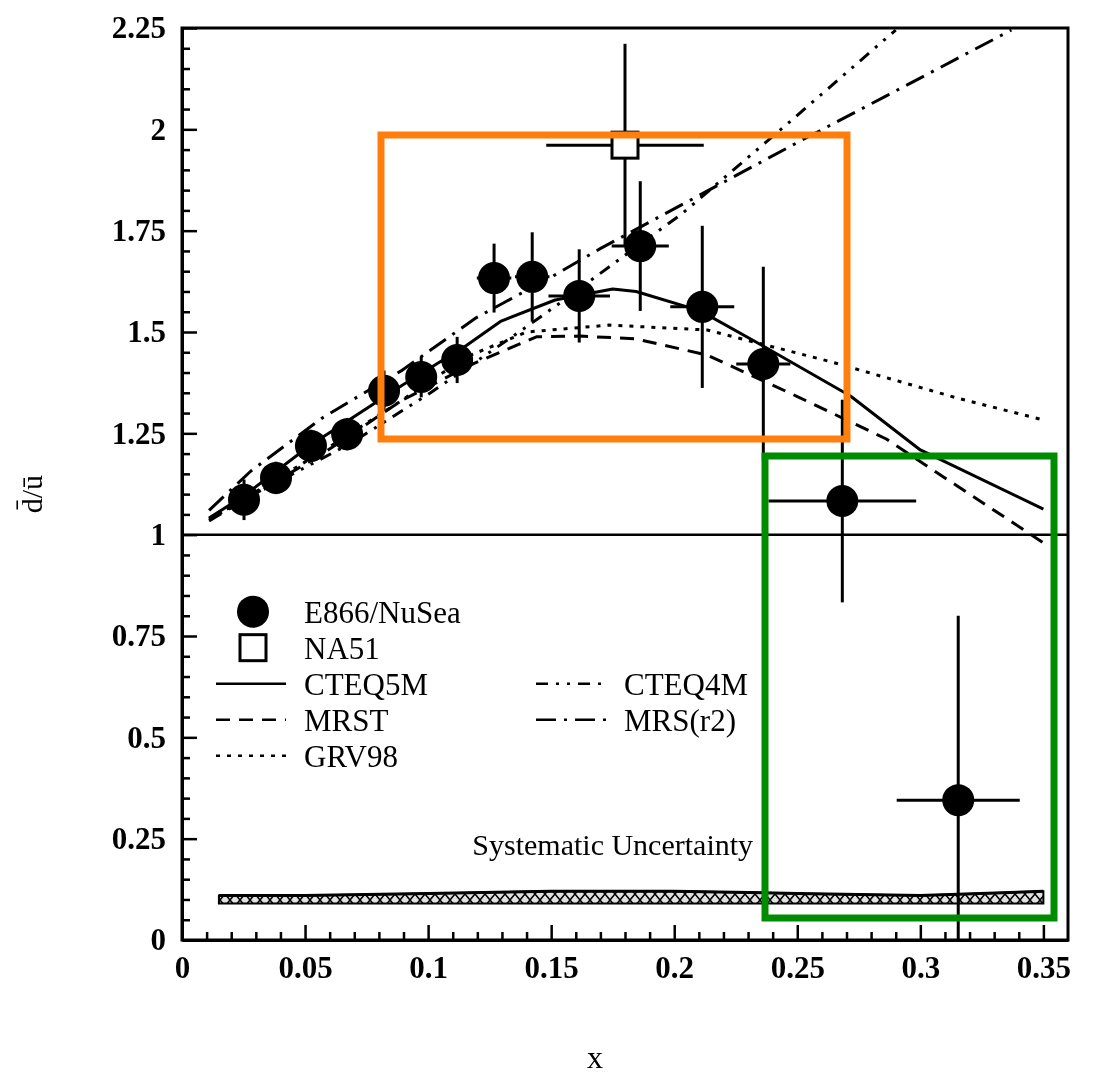  Describe the element at coordinates (182, 968) in the screenshot. I see `x-tick-label: 0` at that location.